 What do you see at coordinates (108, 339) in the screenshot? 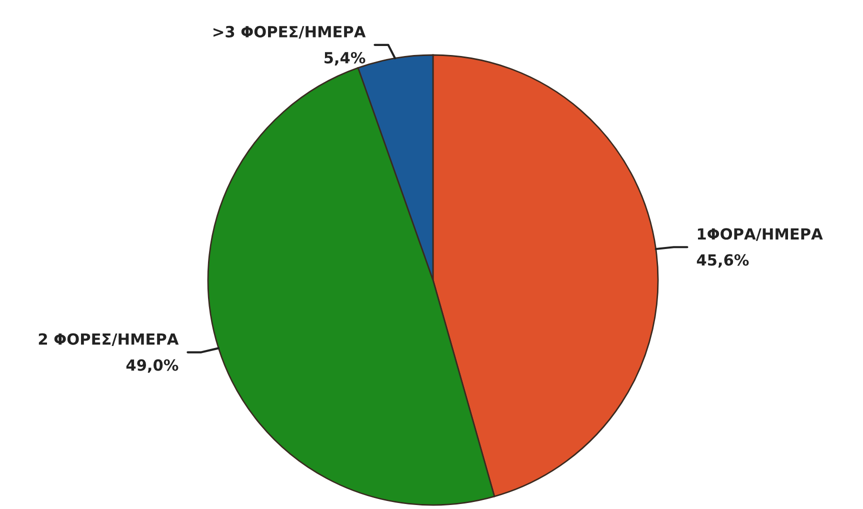
I see `slice-label: 2 ΦΟΡΕΣ/ΗΜΕΡΑ` at bounding box center [108, 339].